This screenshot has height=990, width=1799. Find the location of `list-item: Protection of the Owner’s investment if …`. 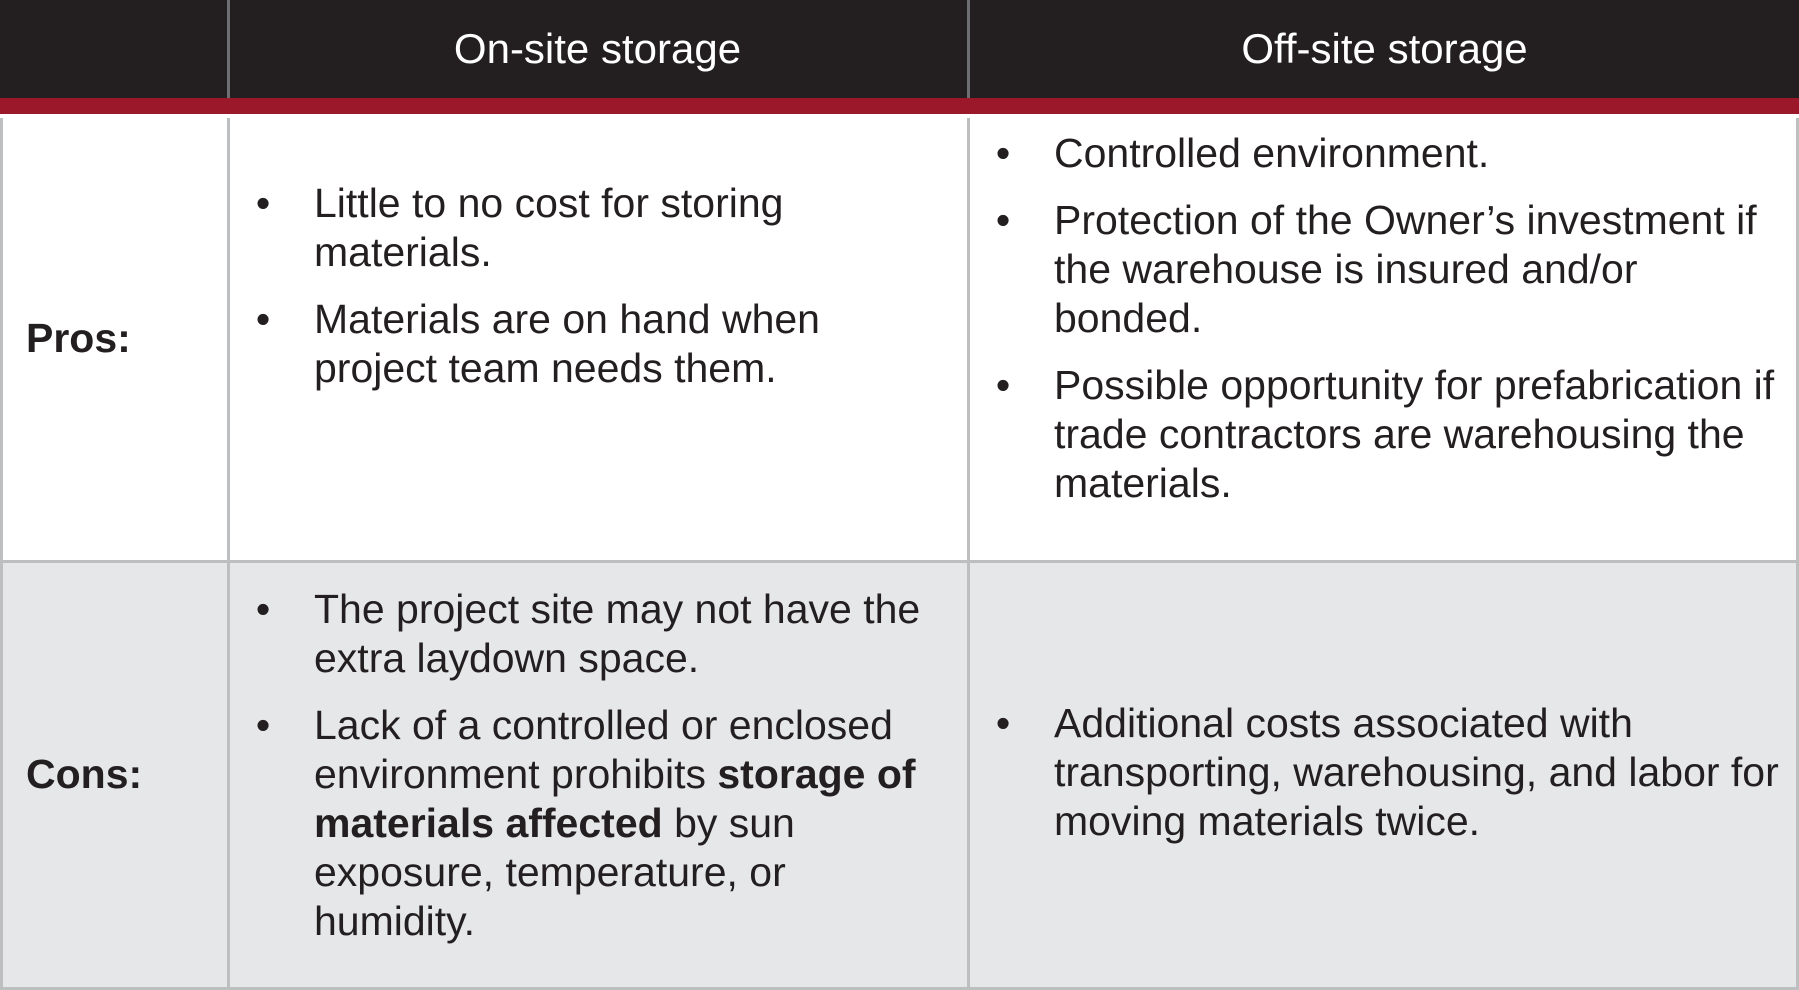

list-item: Protection of the Owner’s investment if … is located at coordinates (1388, 269).